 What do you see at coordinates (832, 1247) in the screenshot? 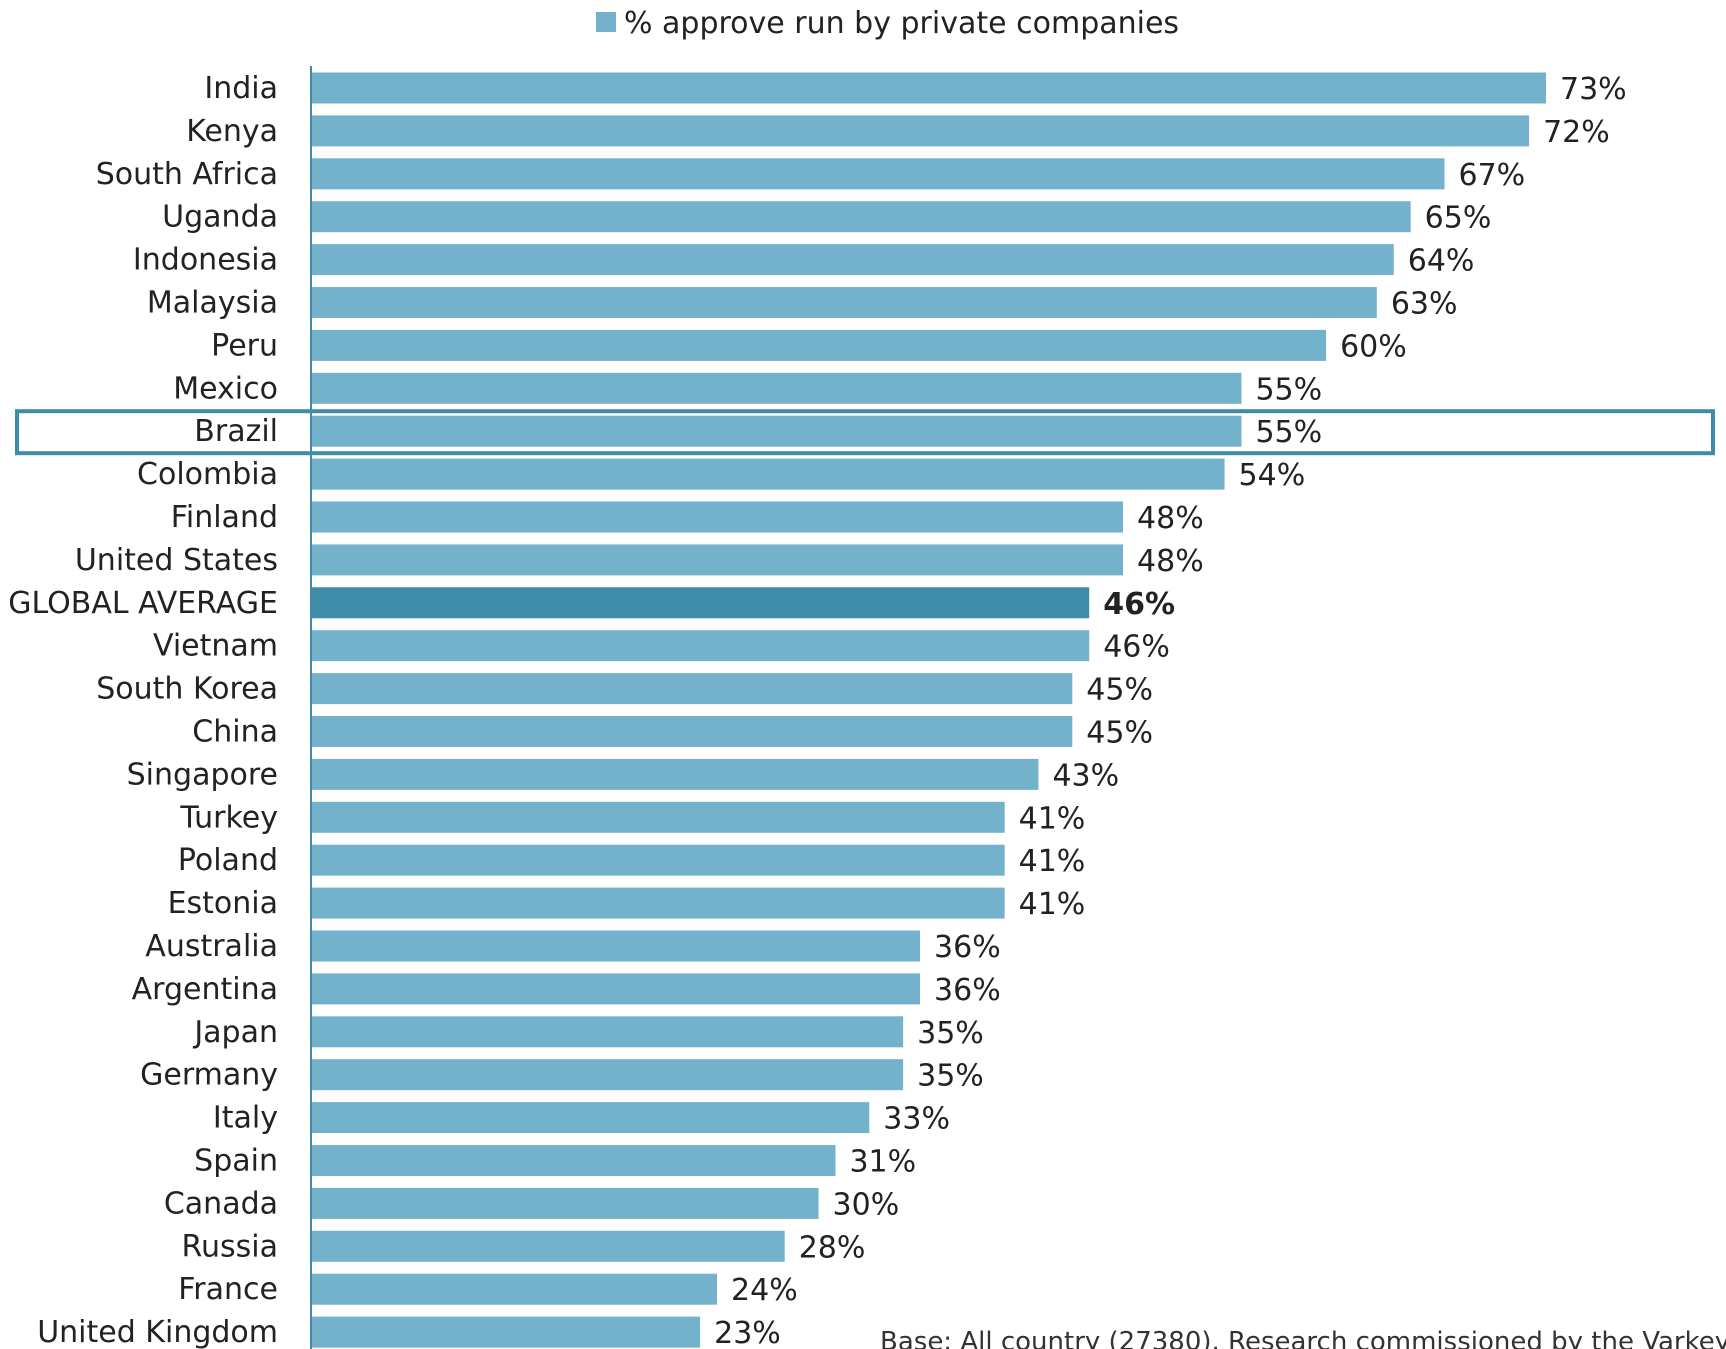
I see `value-label-russia: 28%` at bounding box center [832, 1247].